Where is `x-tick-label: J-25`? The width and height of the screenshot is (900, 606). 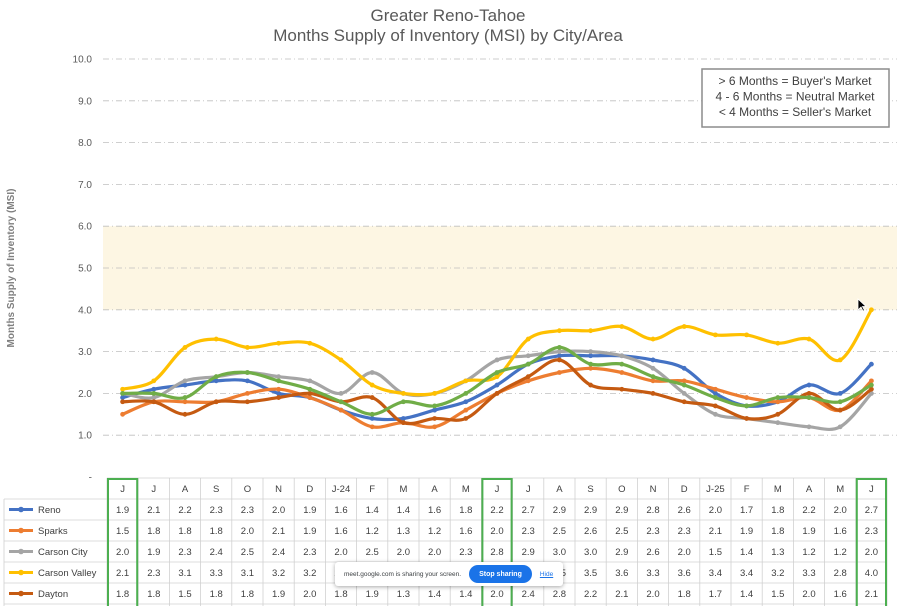
x-tick-label: J-25 is located at coordinates (715, 489).